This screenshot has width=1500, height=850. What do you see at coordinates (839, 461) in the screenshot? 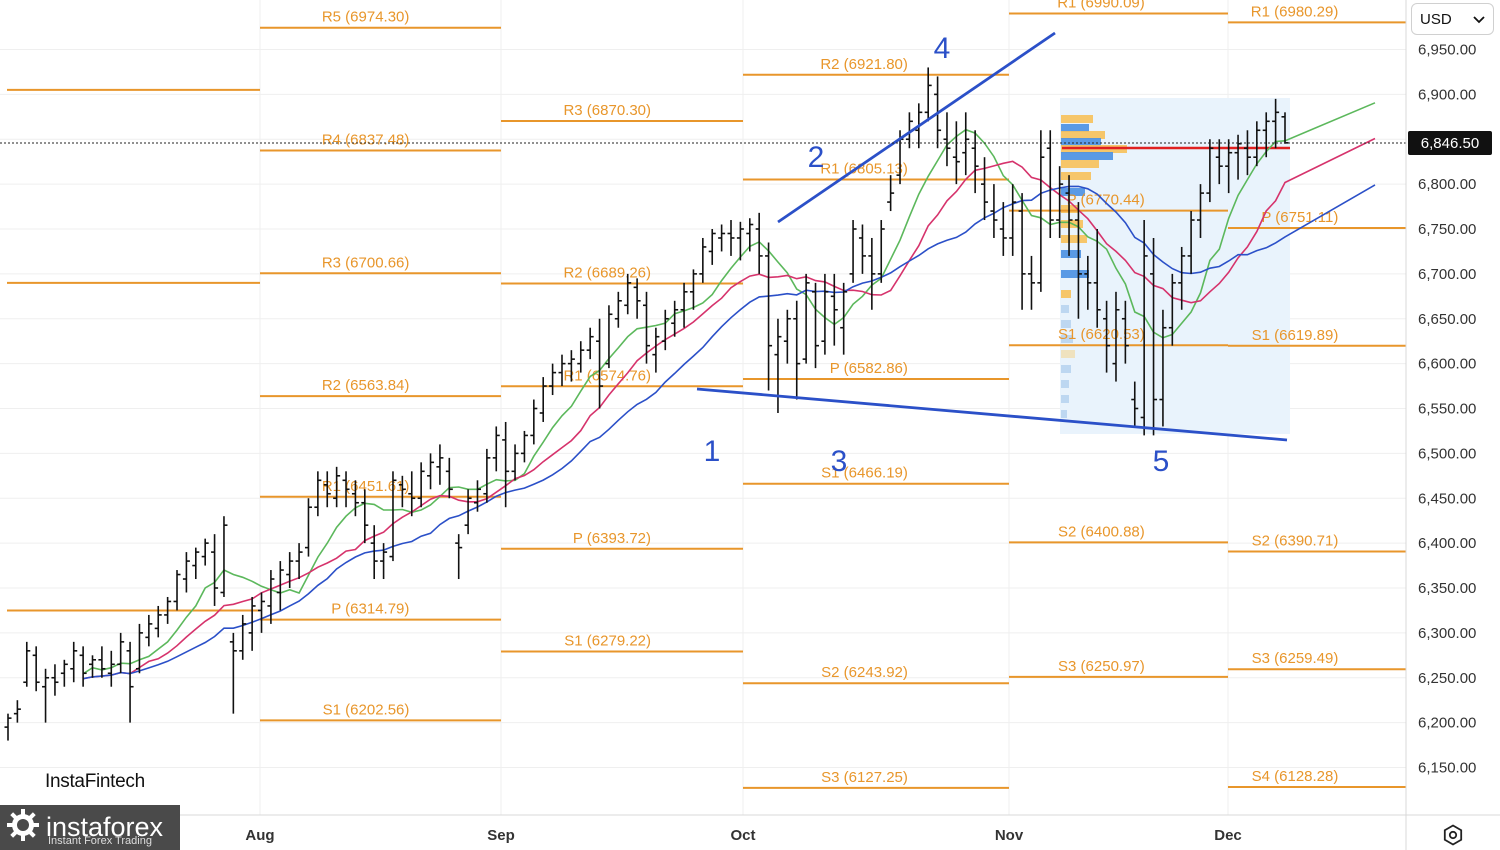
I see `wave-label: 3` at bounding box center [839, 461].